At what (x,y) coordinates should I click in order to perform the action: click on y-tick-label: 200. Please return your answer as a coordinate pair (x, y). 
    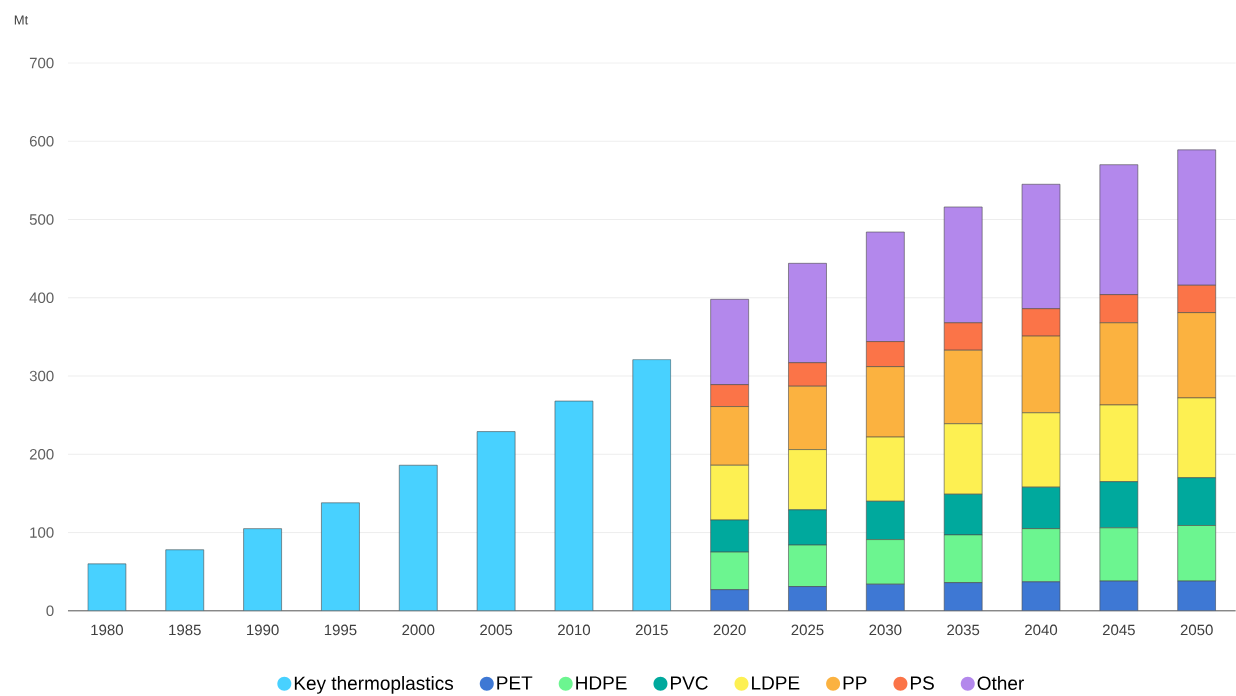
    Looking at the image, I should click on (41, 454).